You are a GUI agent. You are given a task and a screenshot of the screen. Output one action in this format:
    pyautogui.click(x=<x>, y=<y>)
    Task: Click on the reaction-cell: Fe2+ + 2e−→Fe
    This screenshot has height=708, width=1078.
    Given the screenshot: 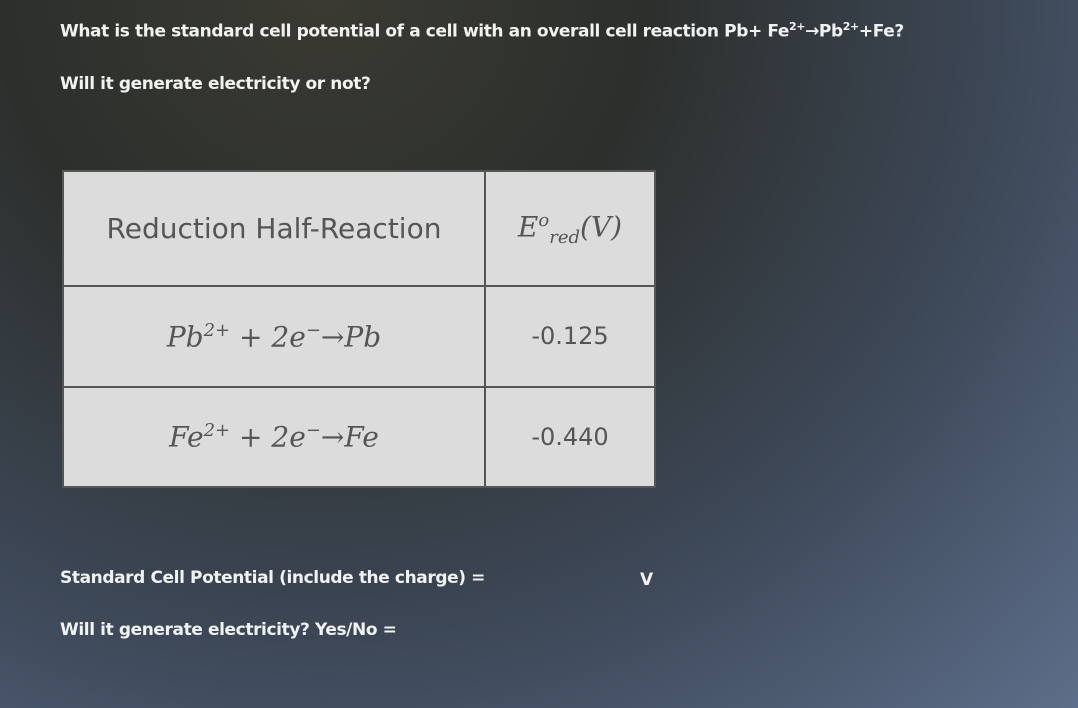 What is the action you would take?
    pyautogui.click(x=274, y=436)
    